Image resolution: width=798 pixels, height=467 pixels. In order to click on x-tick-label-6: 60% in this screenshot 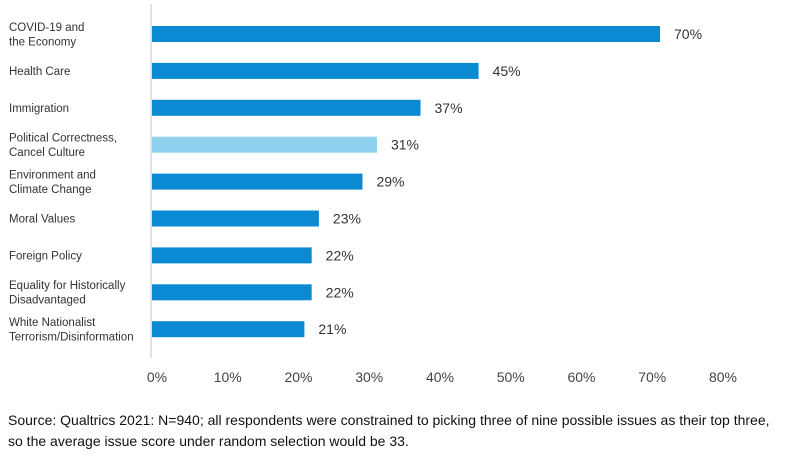, I will do `click(581, 377)`.